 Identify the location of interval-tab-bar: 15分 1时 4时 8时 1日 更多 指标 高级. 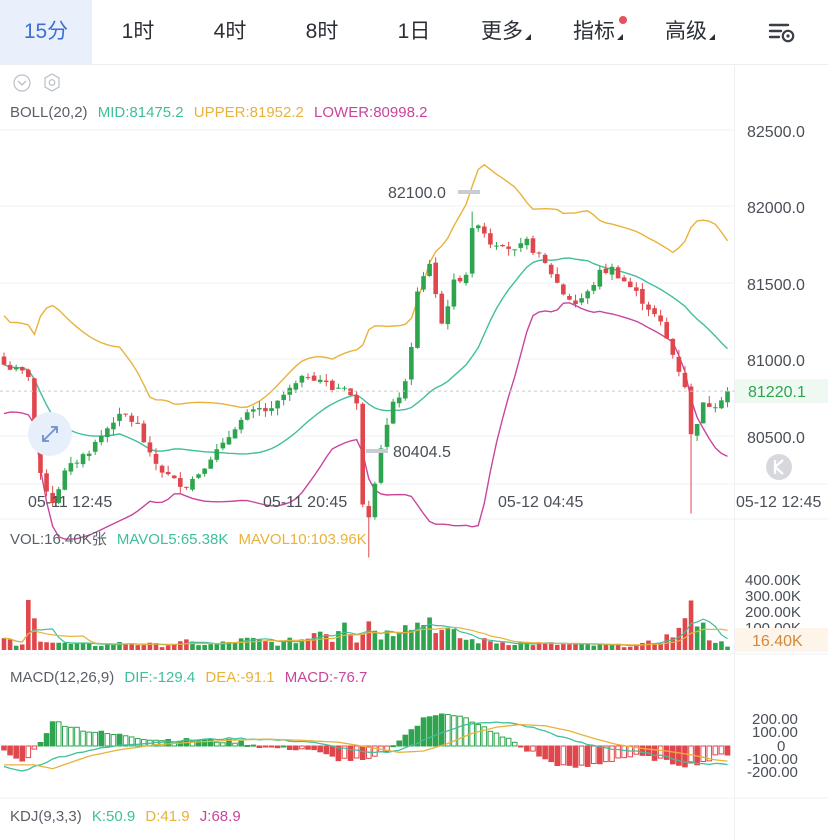
(414, 32).